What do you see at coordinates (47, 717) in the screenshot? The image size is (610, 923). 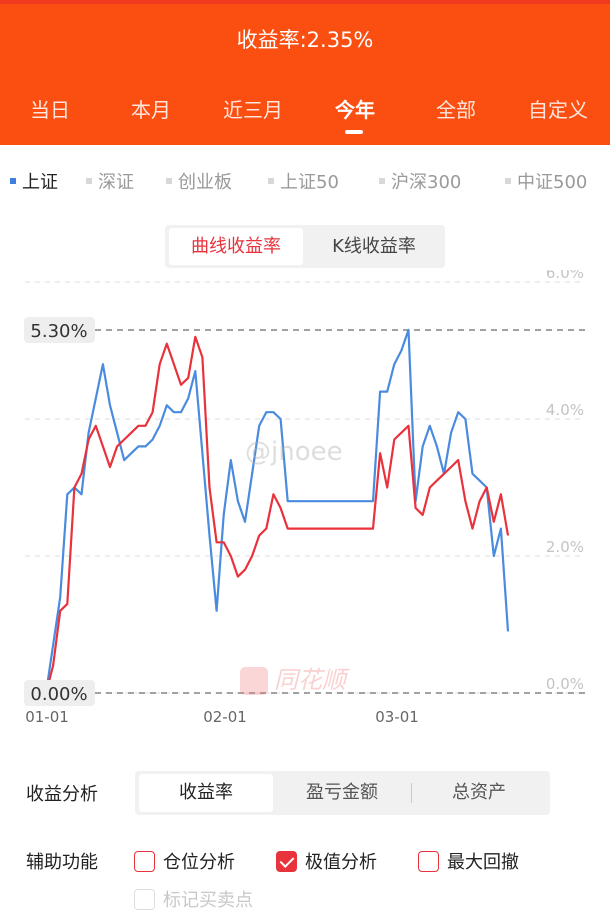 I see `x-tick-label: 01-01` at bounding box center [47, 717].